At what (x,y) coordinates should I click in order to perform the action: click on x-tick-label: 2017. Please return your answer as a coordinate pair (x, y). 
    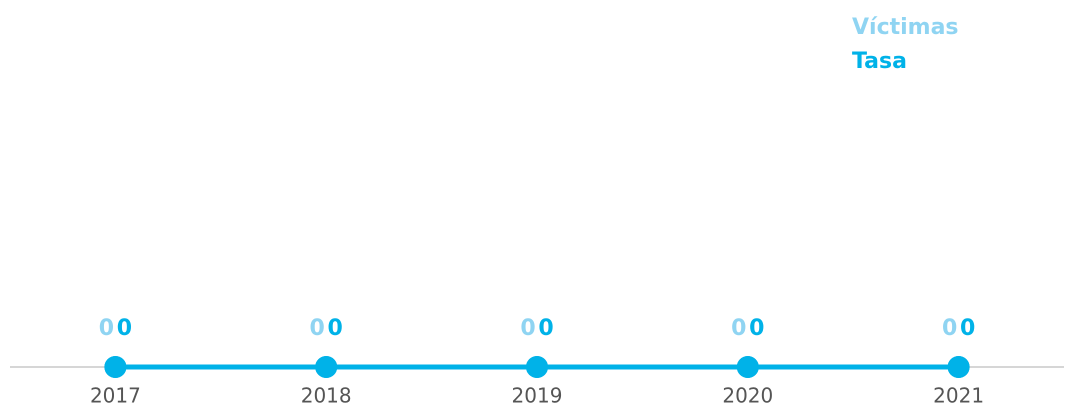
    Looking at the image, I should click on (115, 396).